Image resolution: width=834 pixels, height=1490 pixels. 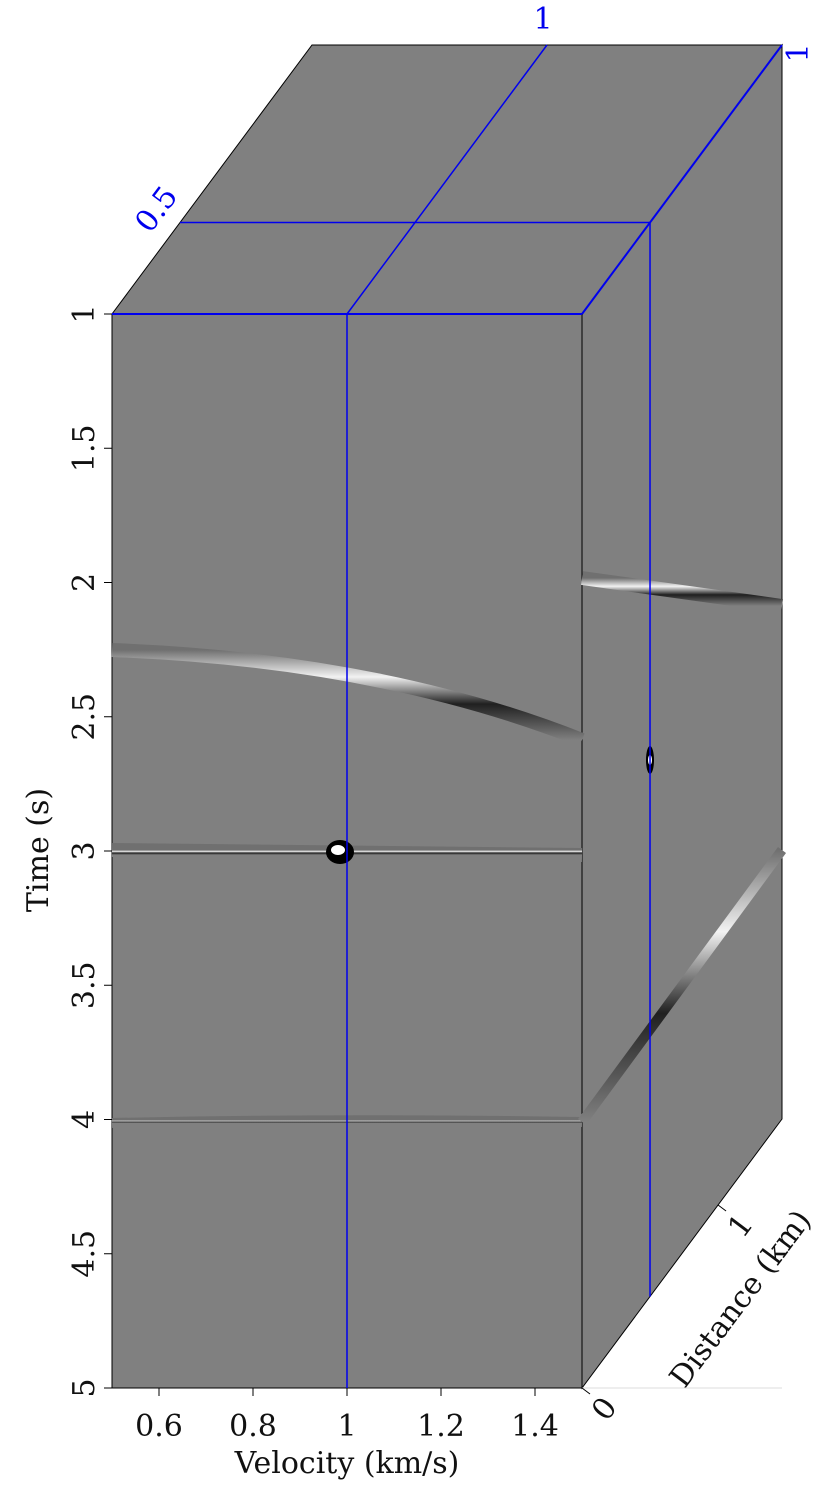 I want to click on z-tick-label: 0, so click(x=604, y=1409).